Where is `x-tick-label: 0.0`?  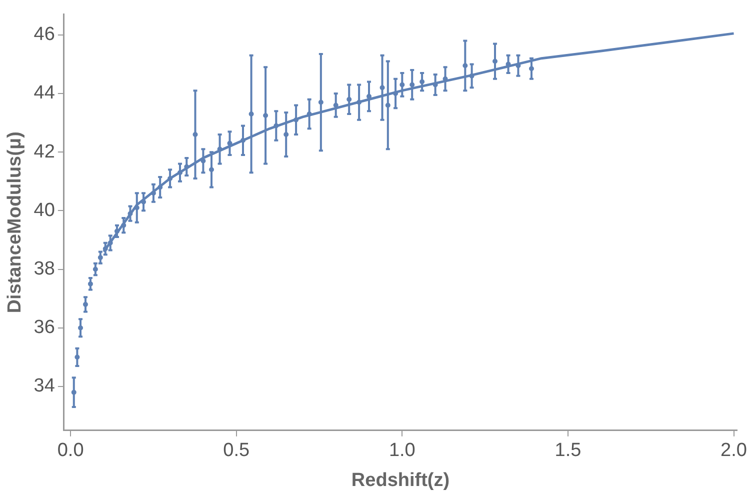
x-tick-label: 0.0 is located at coordinates (70, 451).